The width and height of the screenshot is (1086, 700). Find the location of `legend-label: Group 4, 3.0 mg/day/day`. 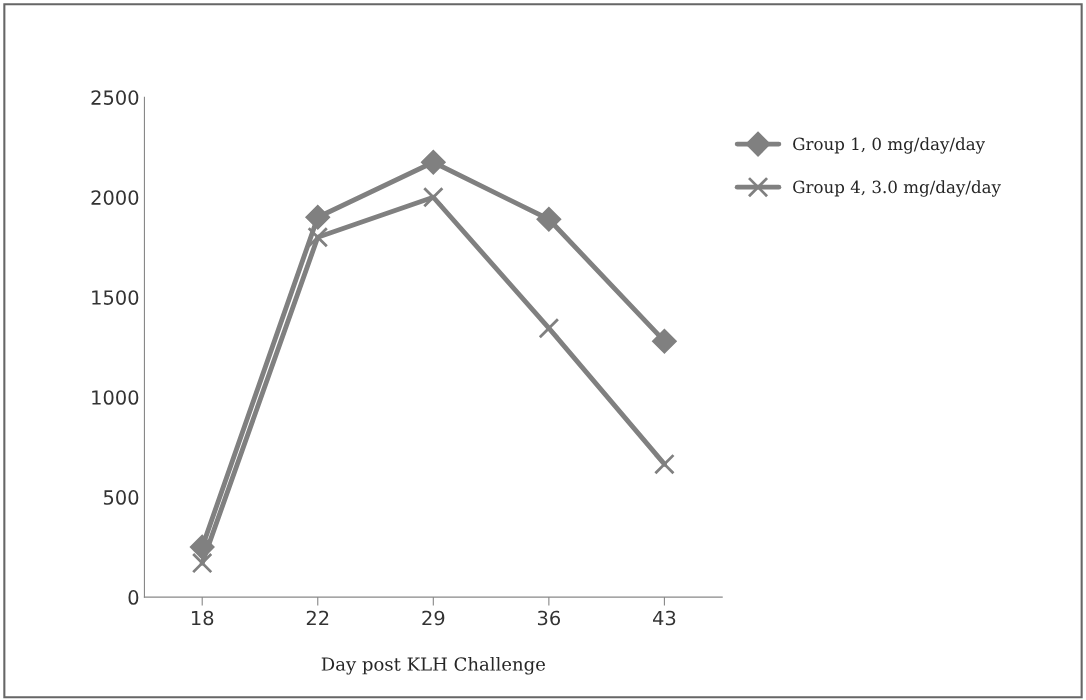

legend-label: Group 4, 3.0 mg/day/day is located at coordinates (897, 188).